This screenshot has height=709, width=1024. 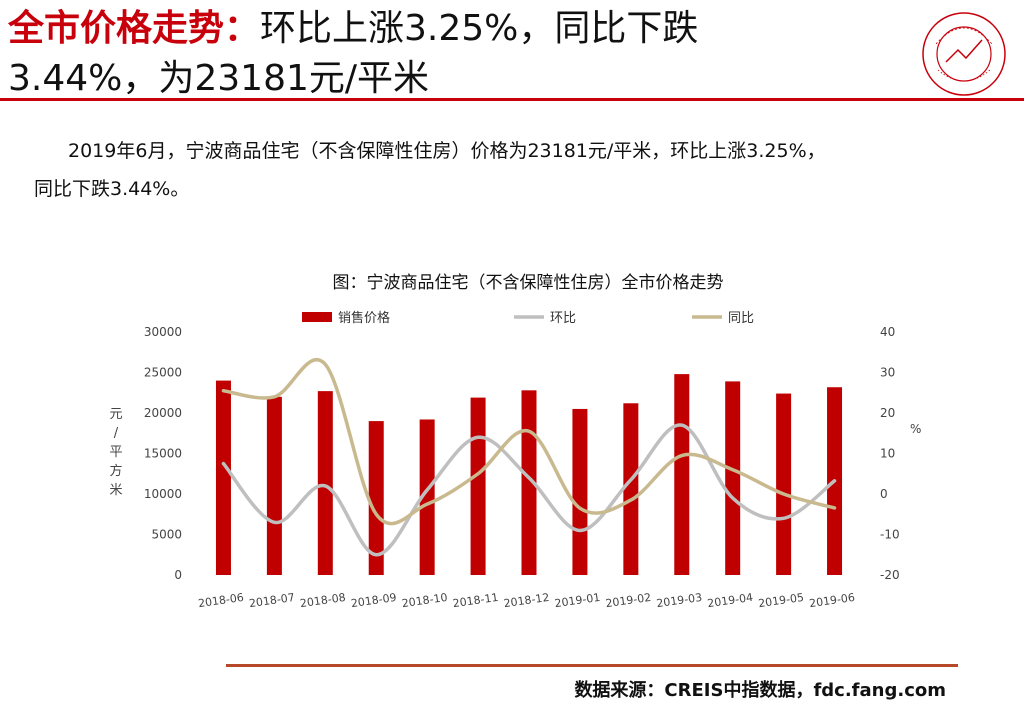 I want to click on y-left-tick-label: 0, so click(x=178, y=575).